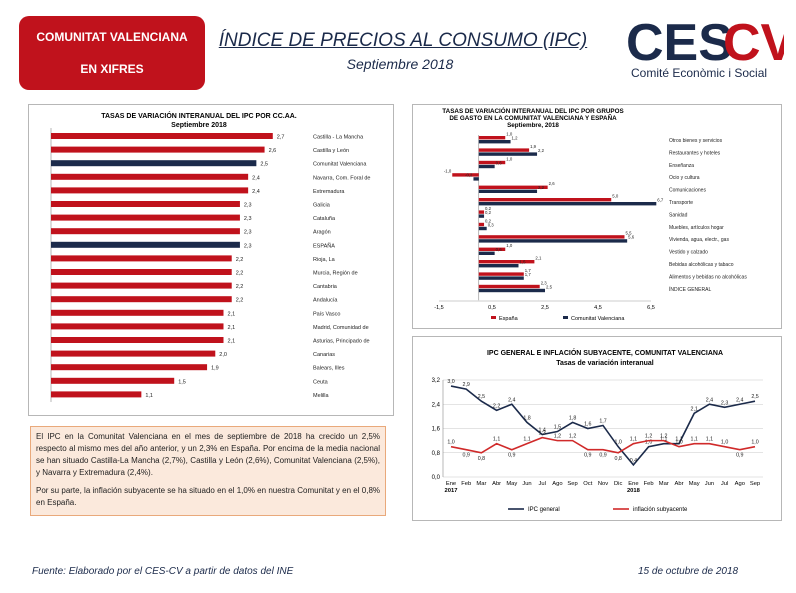  Describe the element at coordinates (740, 484) in the screenshot. I see `x-tick-label: Ago` at that location.